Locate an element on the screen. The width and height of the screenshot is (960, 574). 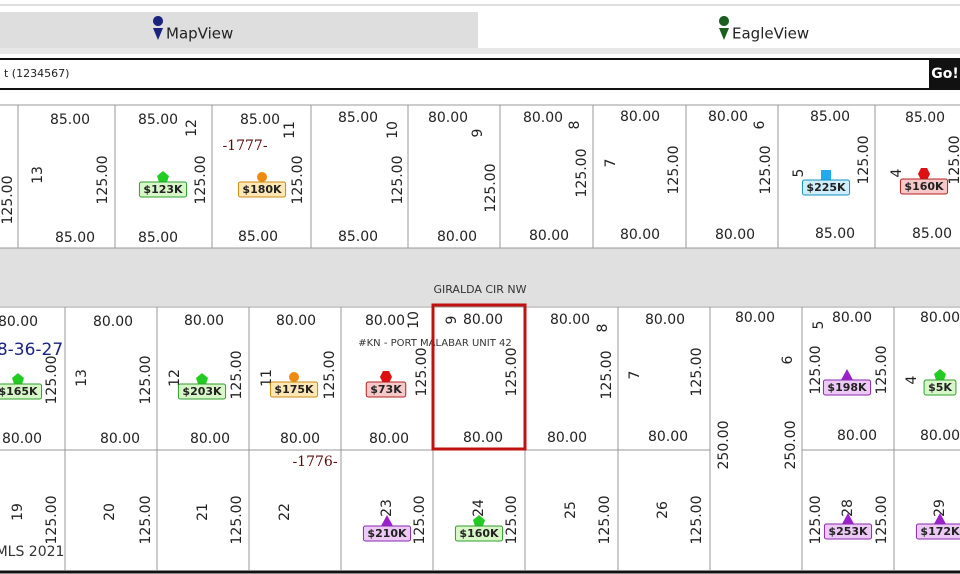
price-tag: $253K is located at coordinates (848, 531).